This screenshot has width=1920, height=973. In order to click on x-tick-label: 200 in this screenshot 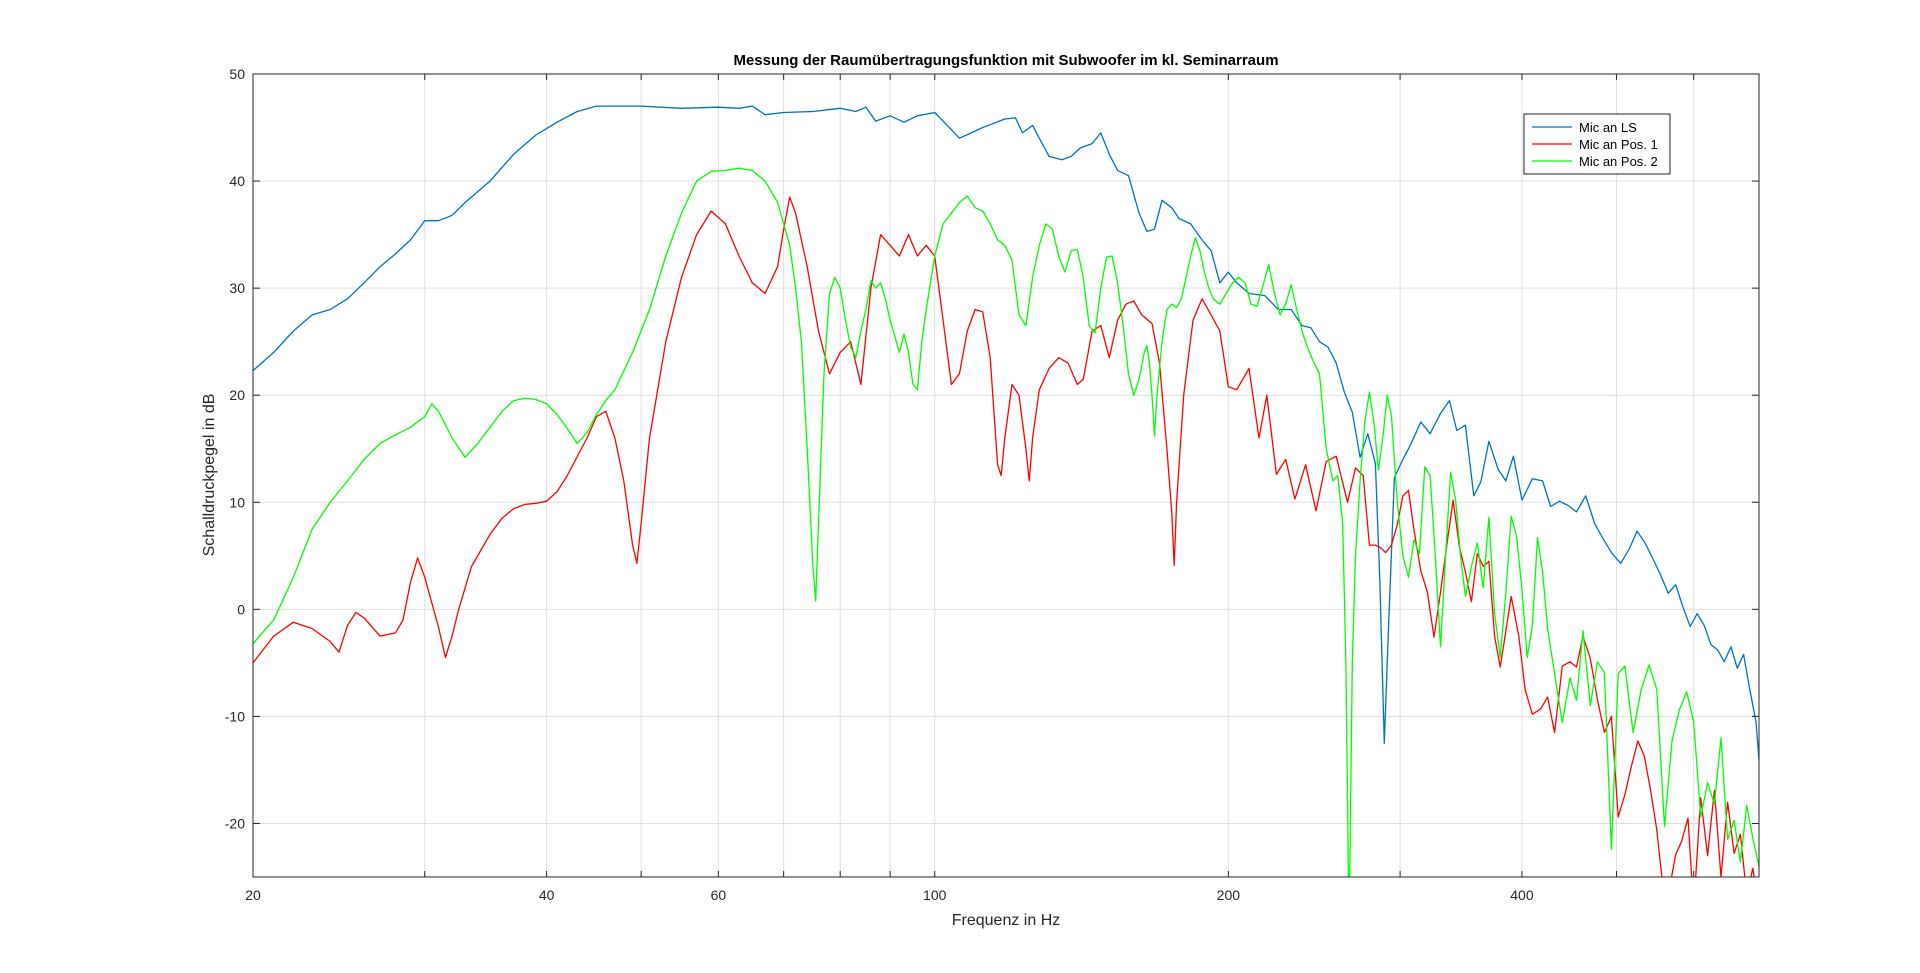, I will do `click(1229, 895)`.